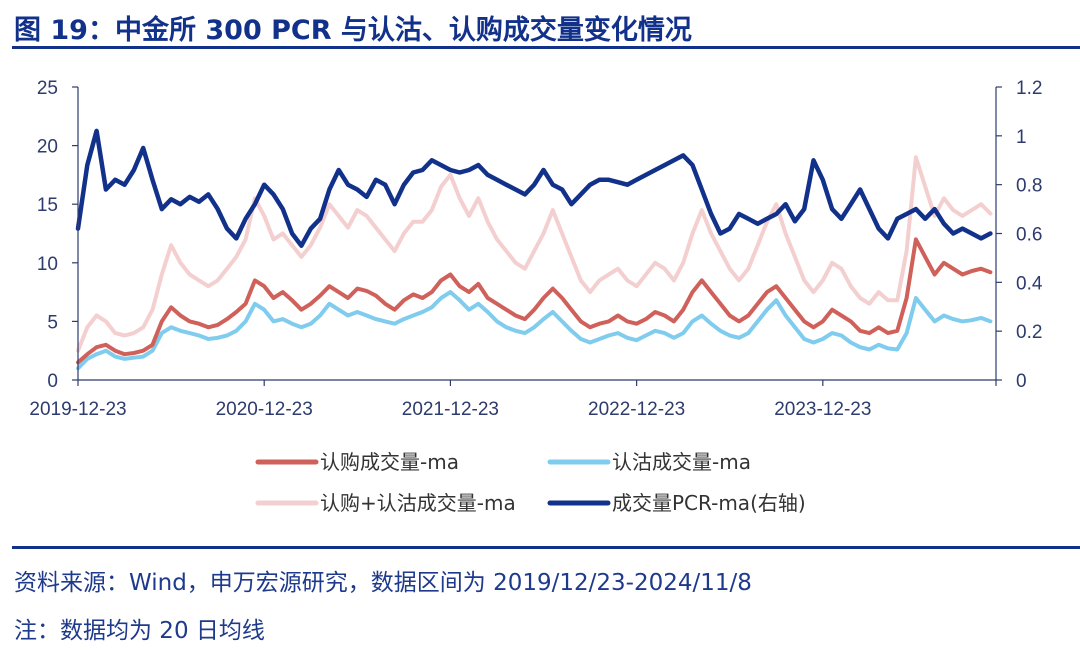 The image size is (1080, 654). Describe the element at coordinates (1029, 186) in the screenshot. I see `right-tick-label: 0.8` at that location.